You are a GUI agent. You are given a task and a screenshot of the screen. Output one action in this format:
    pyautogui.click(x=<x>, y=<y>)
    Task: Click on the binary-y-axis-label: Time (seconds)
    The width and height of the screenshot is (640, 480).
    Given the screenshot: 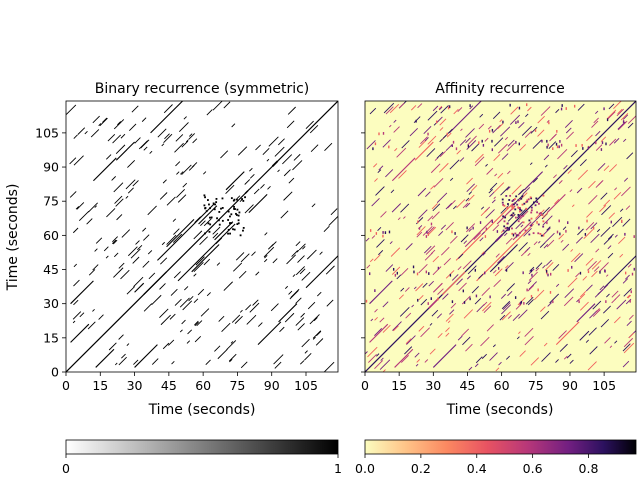 What is the action you would take?
    pyautogui.click(x=13, y=238)
    